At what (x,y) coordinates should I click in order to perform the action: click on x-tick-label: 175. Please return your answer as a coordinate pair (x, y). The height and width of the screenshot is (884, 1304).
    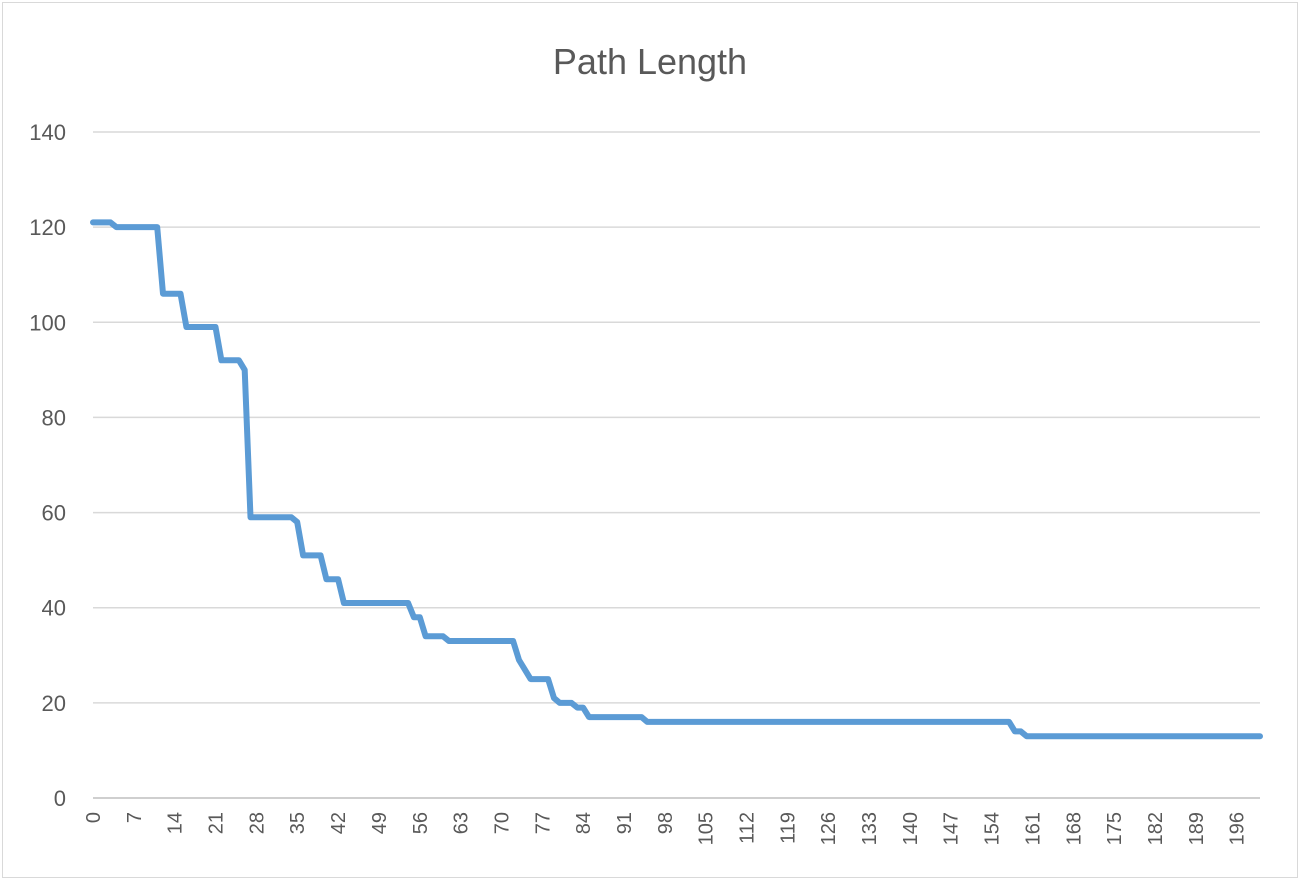
    Looking at the image, I should click on (1115, 828).